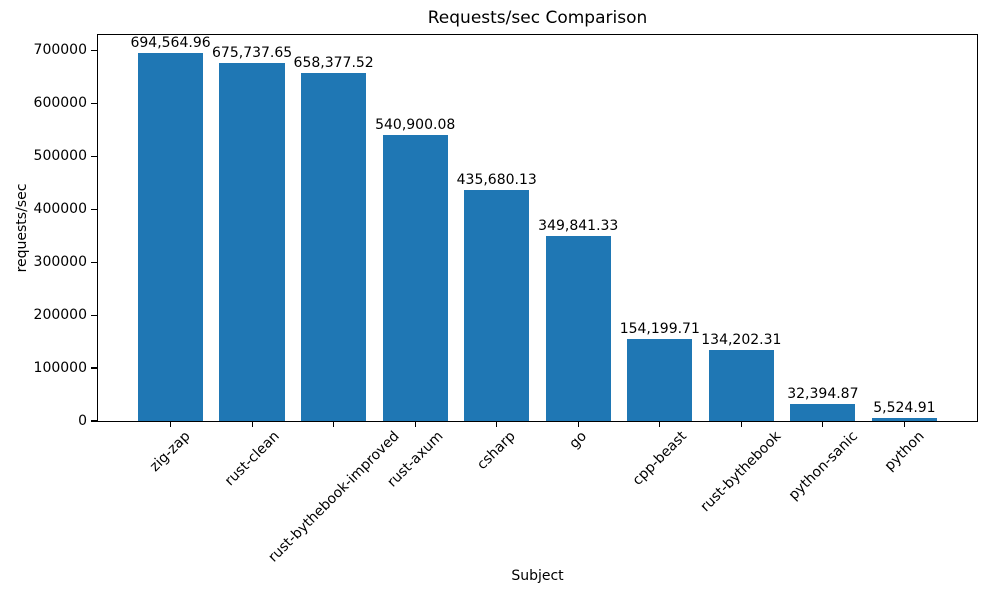 This screenshot has width=1000, height=600. What do you see at coordinates (60, 102) in the screenshot?
I see `y-tick-label-600000: 600000` at bounding box center [60, 102].